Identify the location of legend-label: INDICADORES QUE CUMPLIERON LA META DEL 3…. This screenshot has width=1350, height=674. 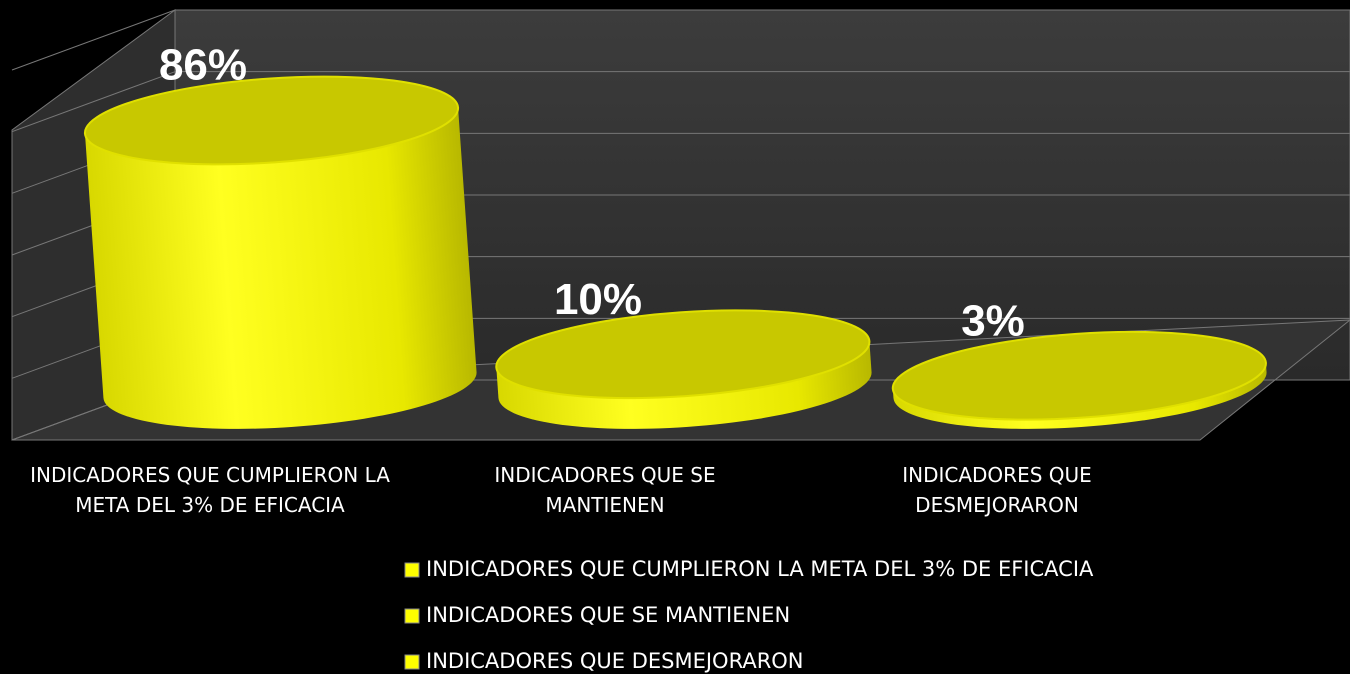
(760, 569).